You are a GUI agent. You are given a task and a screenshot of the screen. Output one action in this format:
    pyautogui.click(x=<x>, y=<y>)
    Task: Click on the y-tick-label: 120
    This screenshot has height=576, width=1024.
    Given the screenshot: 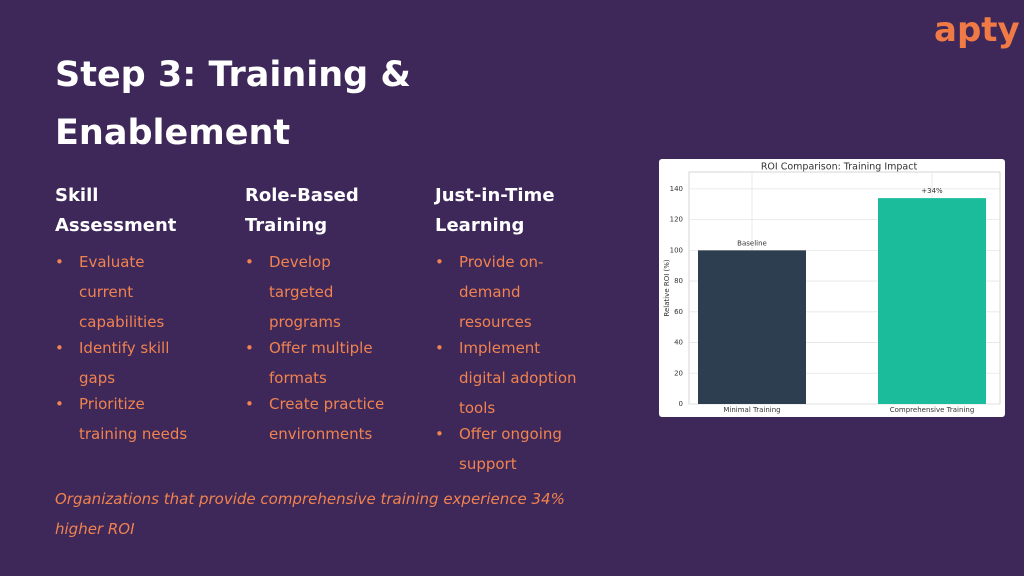 What is the action you would take?
    pyautogui.click(x=676, y=220)
    